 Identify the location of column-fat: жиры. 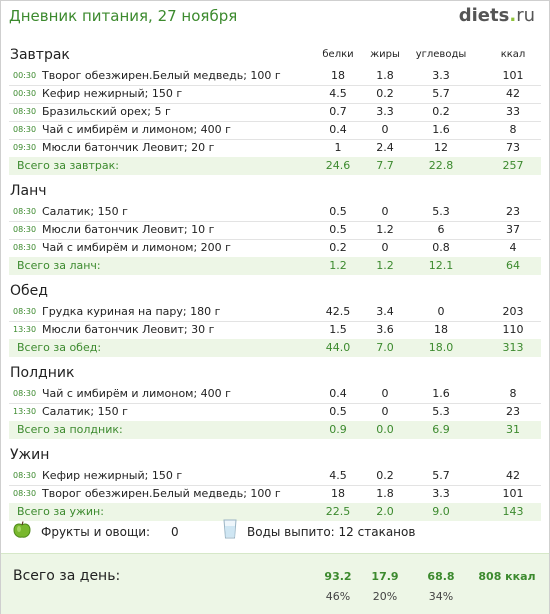
(385, 54).